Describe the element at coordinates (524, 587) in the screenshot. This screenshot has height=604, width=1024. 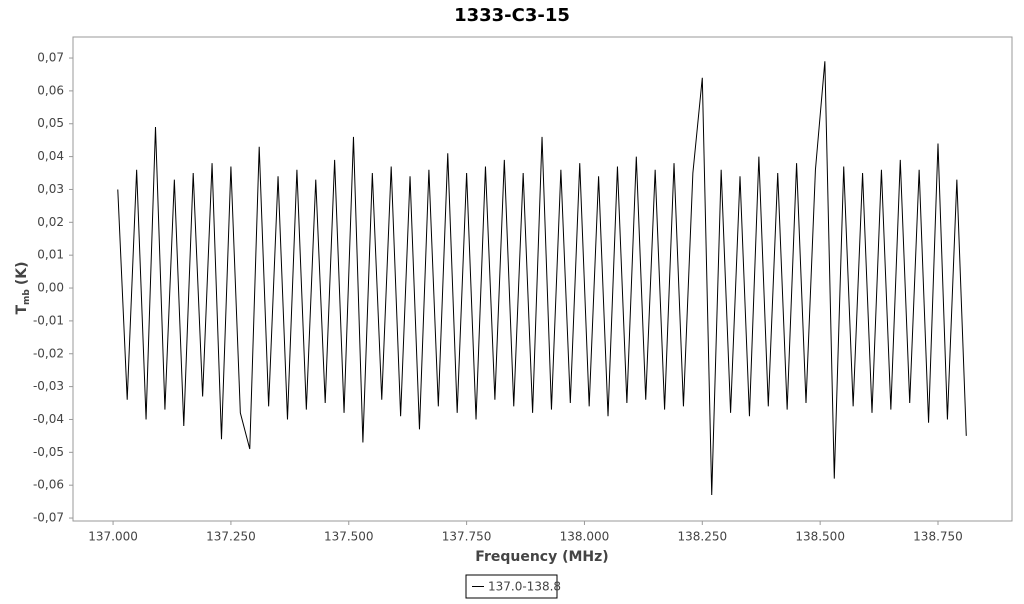
I see `legend-label: 137.0-138.8` at that location.